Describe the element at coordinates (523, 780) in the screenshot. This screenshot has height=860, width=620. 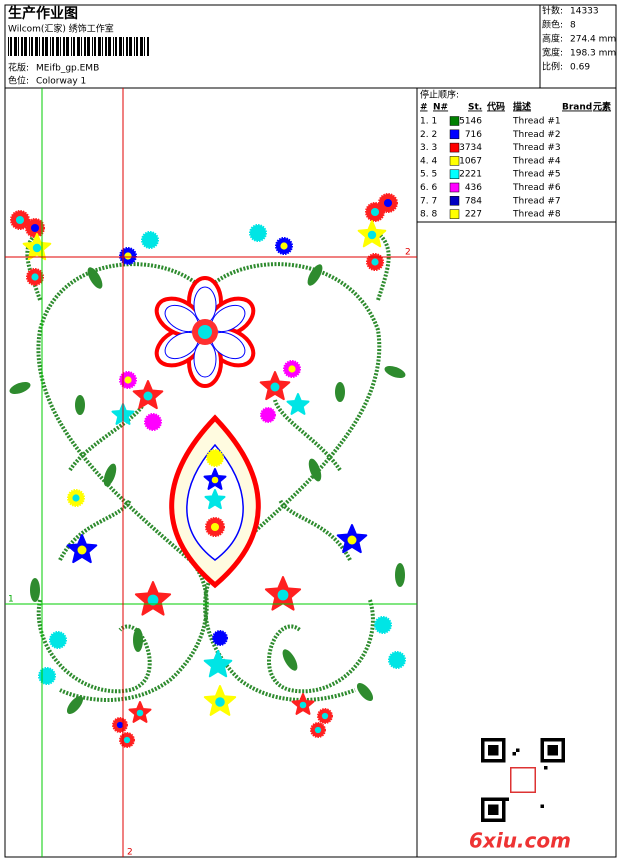
I see `qr-code` at that location.